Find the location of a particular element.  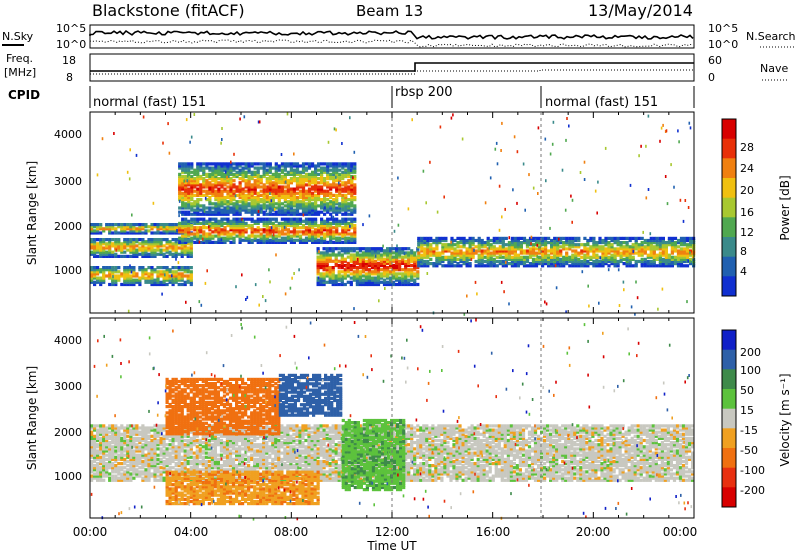

colorbar-block is located at coordinates (729, 227).